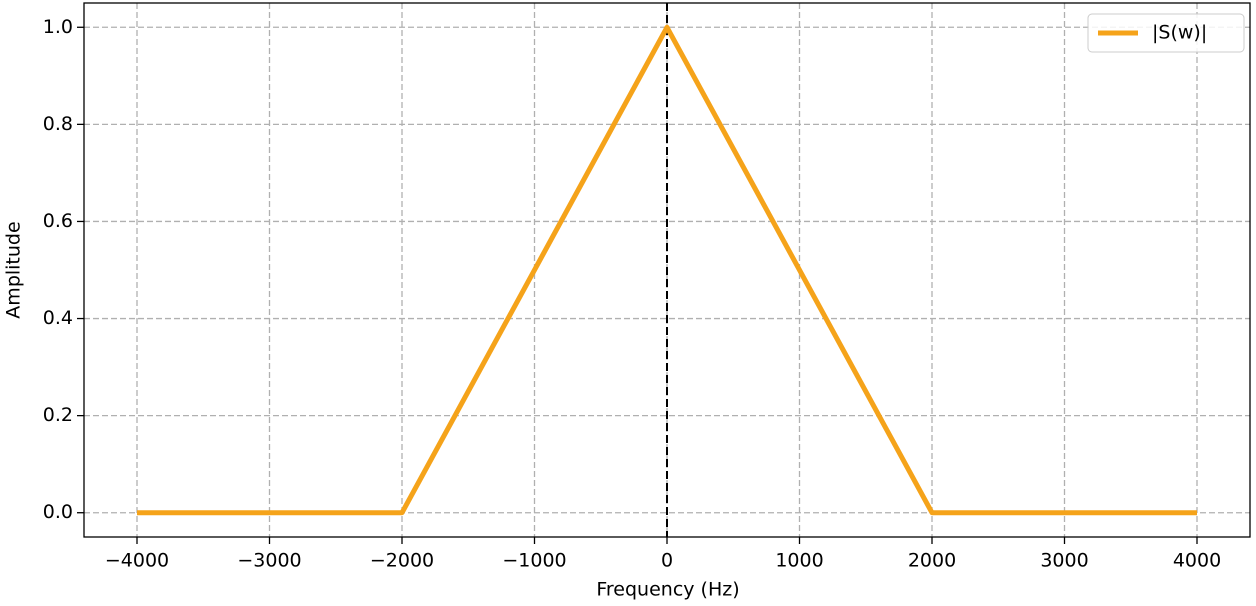 The width and height of the screenshot is (1256, 606). What do you see at coordinates (269, 561) in the screenshot?
I see `x-tick-label: −3000` at bounding box center [269, 561].